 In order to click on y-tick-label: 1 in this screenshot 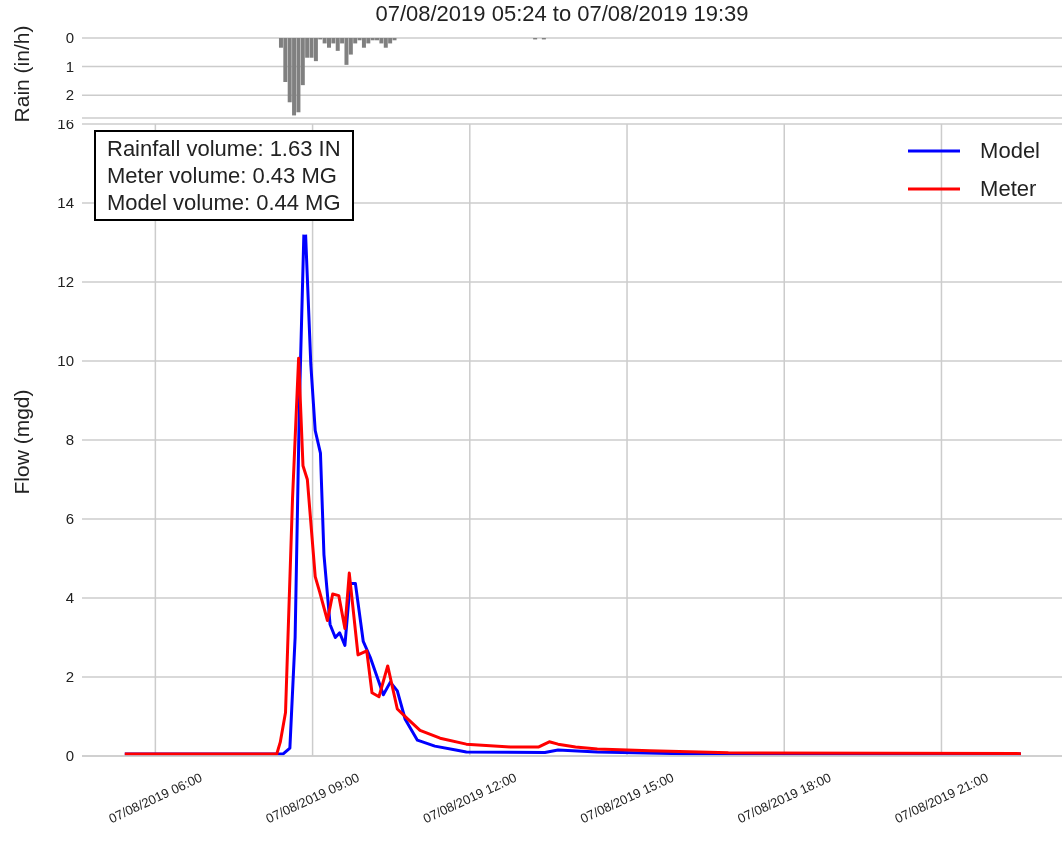, I will do `click(69, 66)`.